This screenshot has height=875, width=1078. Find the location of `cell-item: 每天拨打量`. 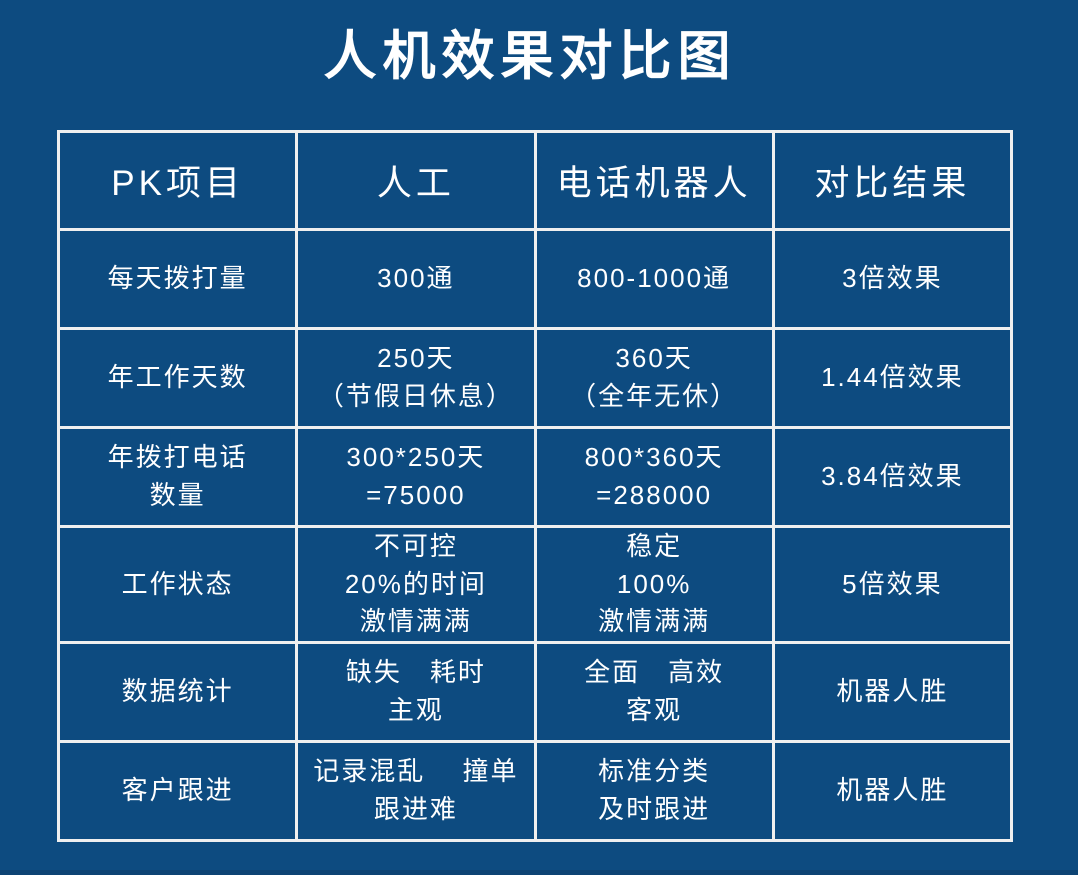

cell-item: 每天拨打量 is located at coordinates (177, 279).